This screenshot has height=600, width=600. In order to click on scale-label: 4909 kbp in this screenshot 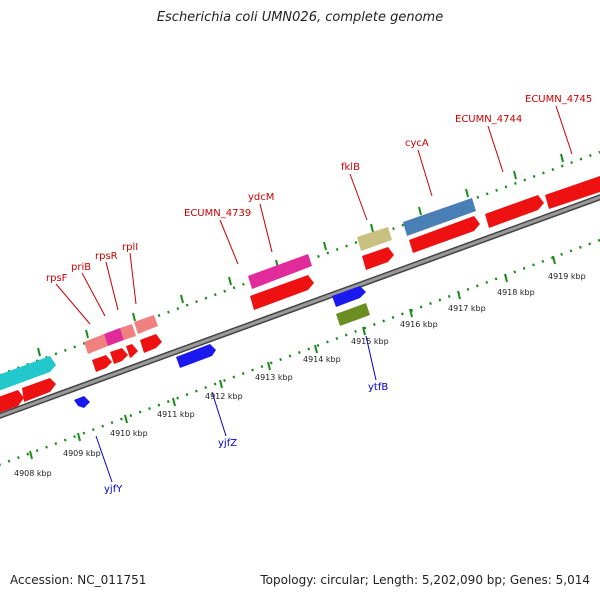, I will do `click(82, 453)`.